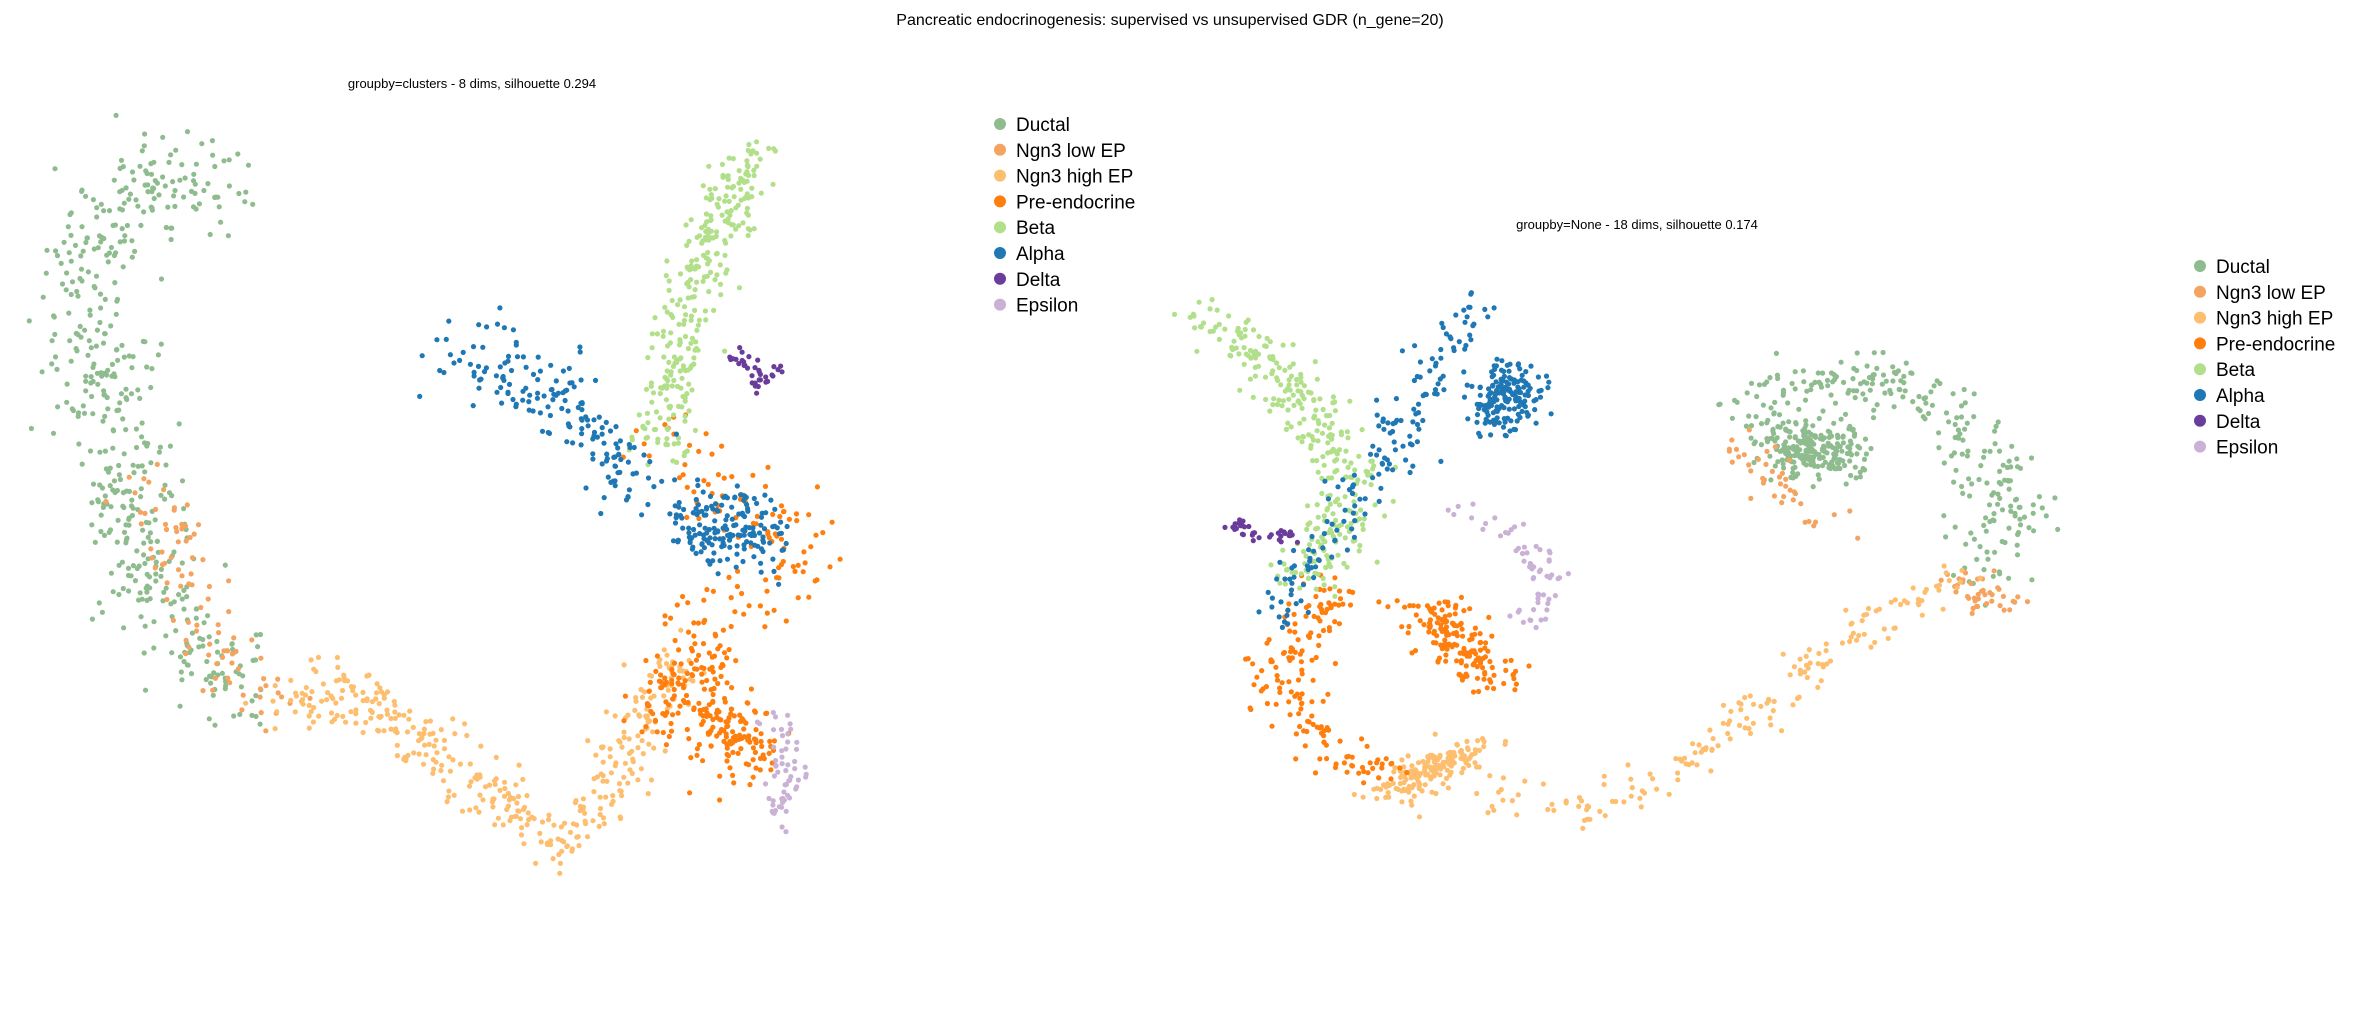 The width and height of the screenshot is (2355, 1012). I want to click on legend-marker-ngn3-high-ep, so click(2200, 317).